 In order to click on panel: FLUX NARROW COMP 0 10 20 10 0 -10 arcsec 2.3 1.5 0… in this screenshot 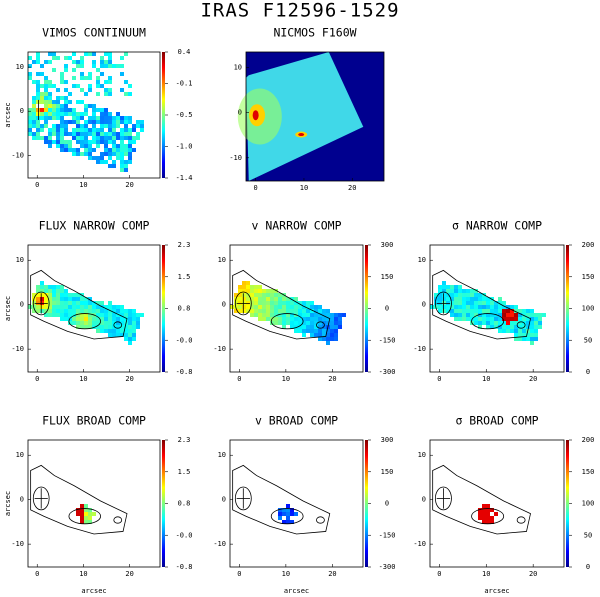, I will do `click(98, 301)`.